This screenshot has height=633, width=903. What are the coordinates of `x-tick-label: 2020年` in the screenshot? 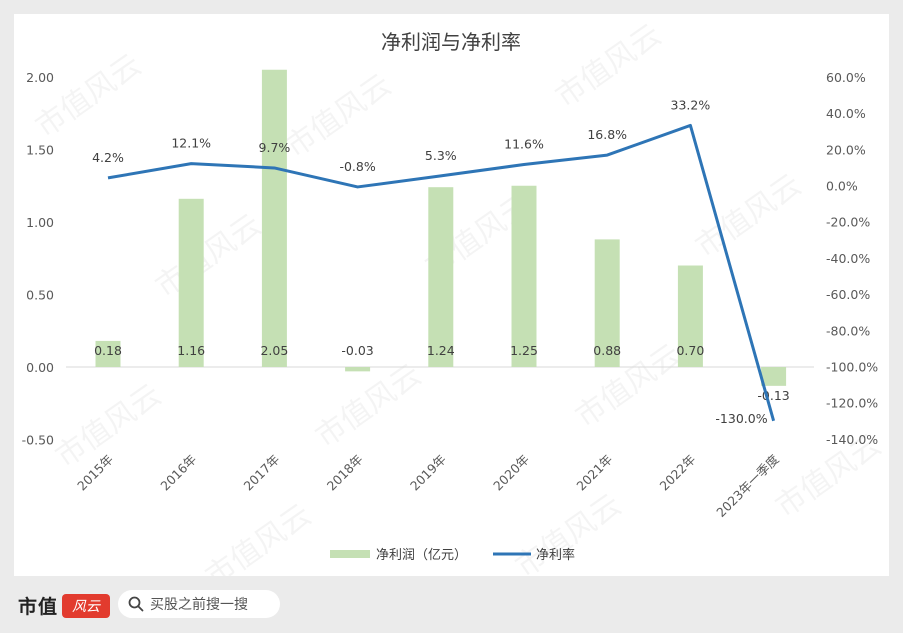 It's located at (511, 473).